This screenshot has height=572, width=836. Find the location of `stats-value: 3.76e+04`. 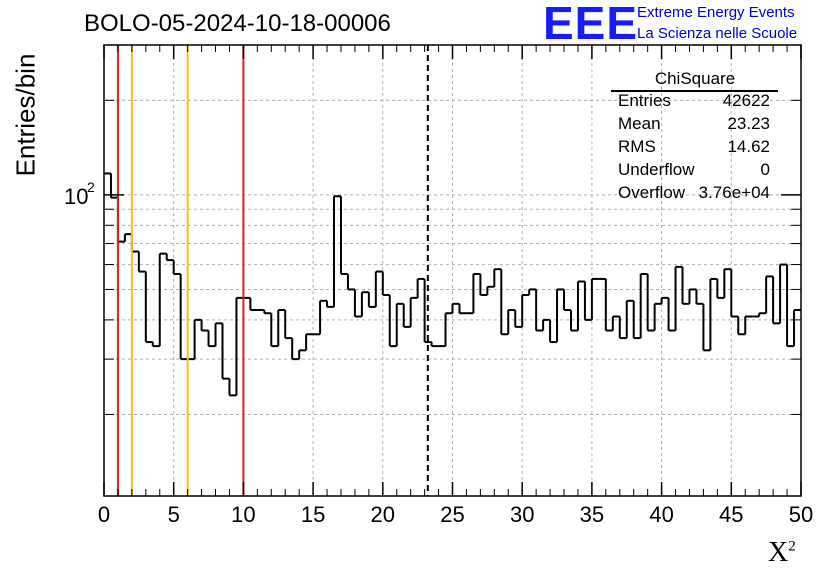

stats-value: 3.76e+04 is located at coordinates (734, 192).